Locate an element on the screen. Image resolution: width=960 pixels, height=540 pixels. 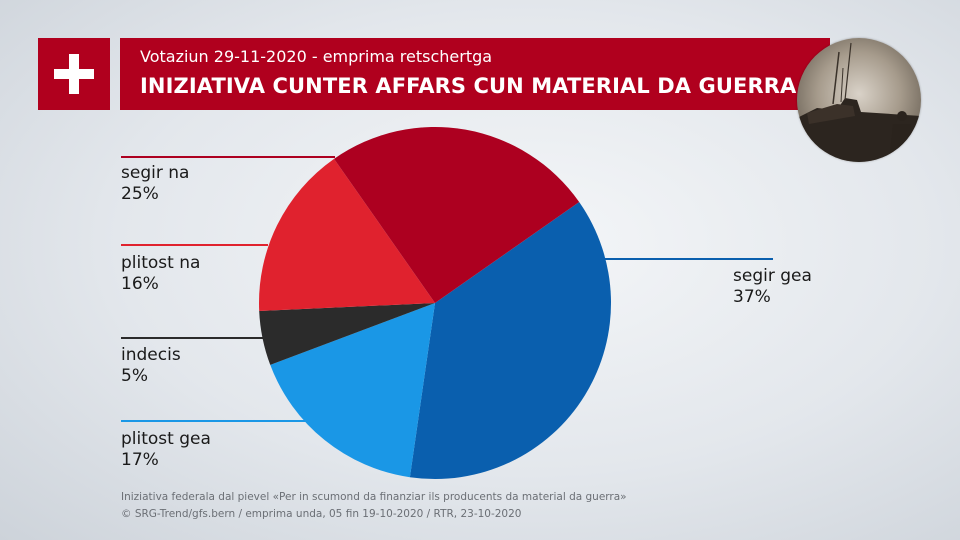
flag-cross-horizontal is located at coordinates (74, 74).